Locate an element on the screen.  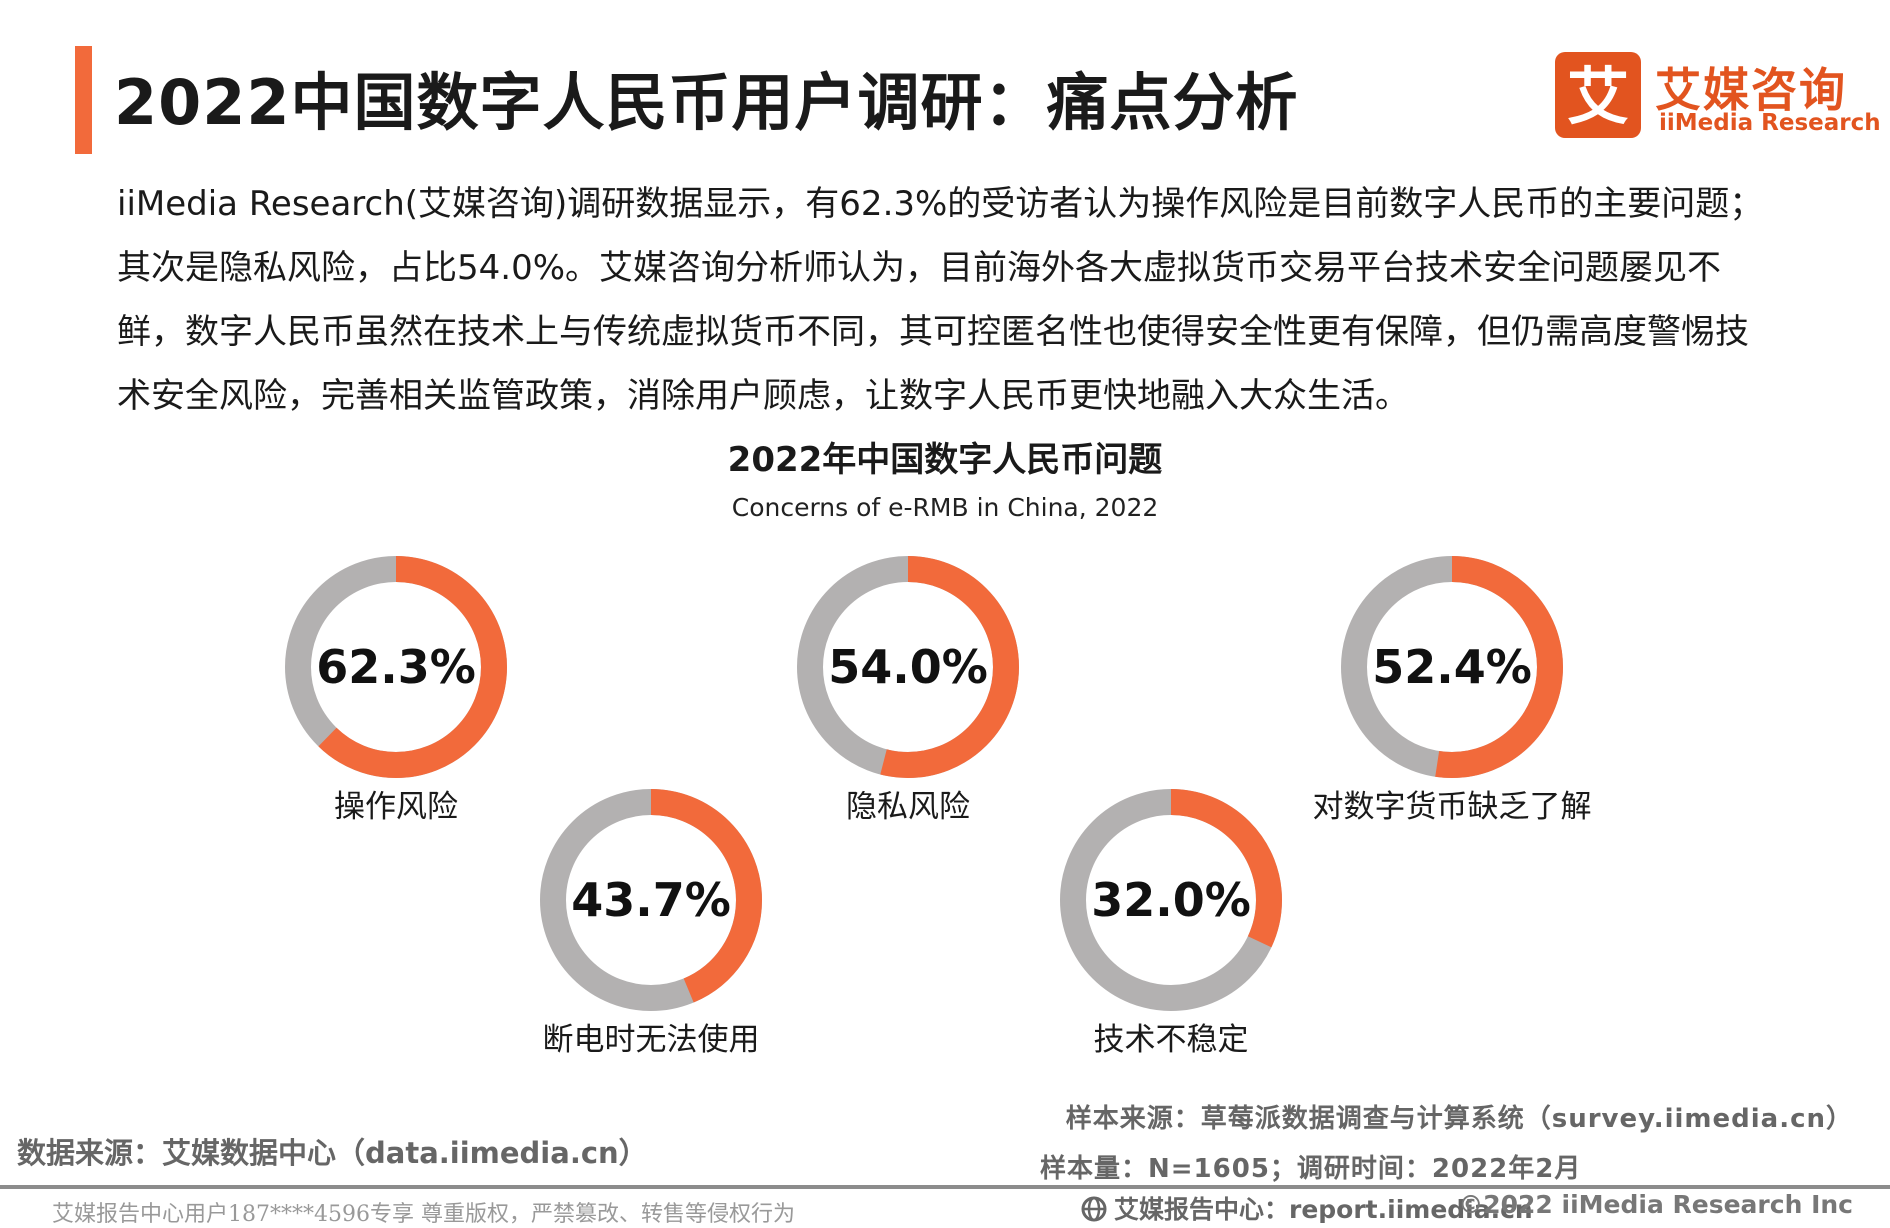
sample-source: 样本来源：草莓派数据调查与计算系统（survey.iimedia.cn） is located at coordinates (1459, 1119).